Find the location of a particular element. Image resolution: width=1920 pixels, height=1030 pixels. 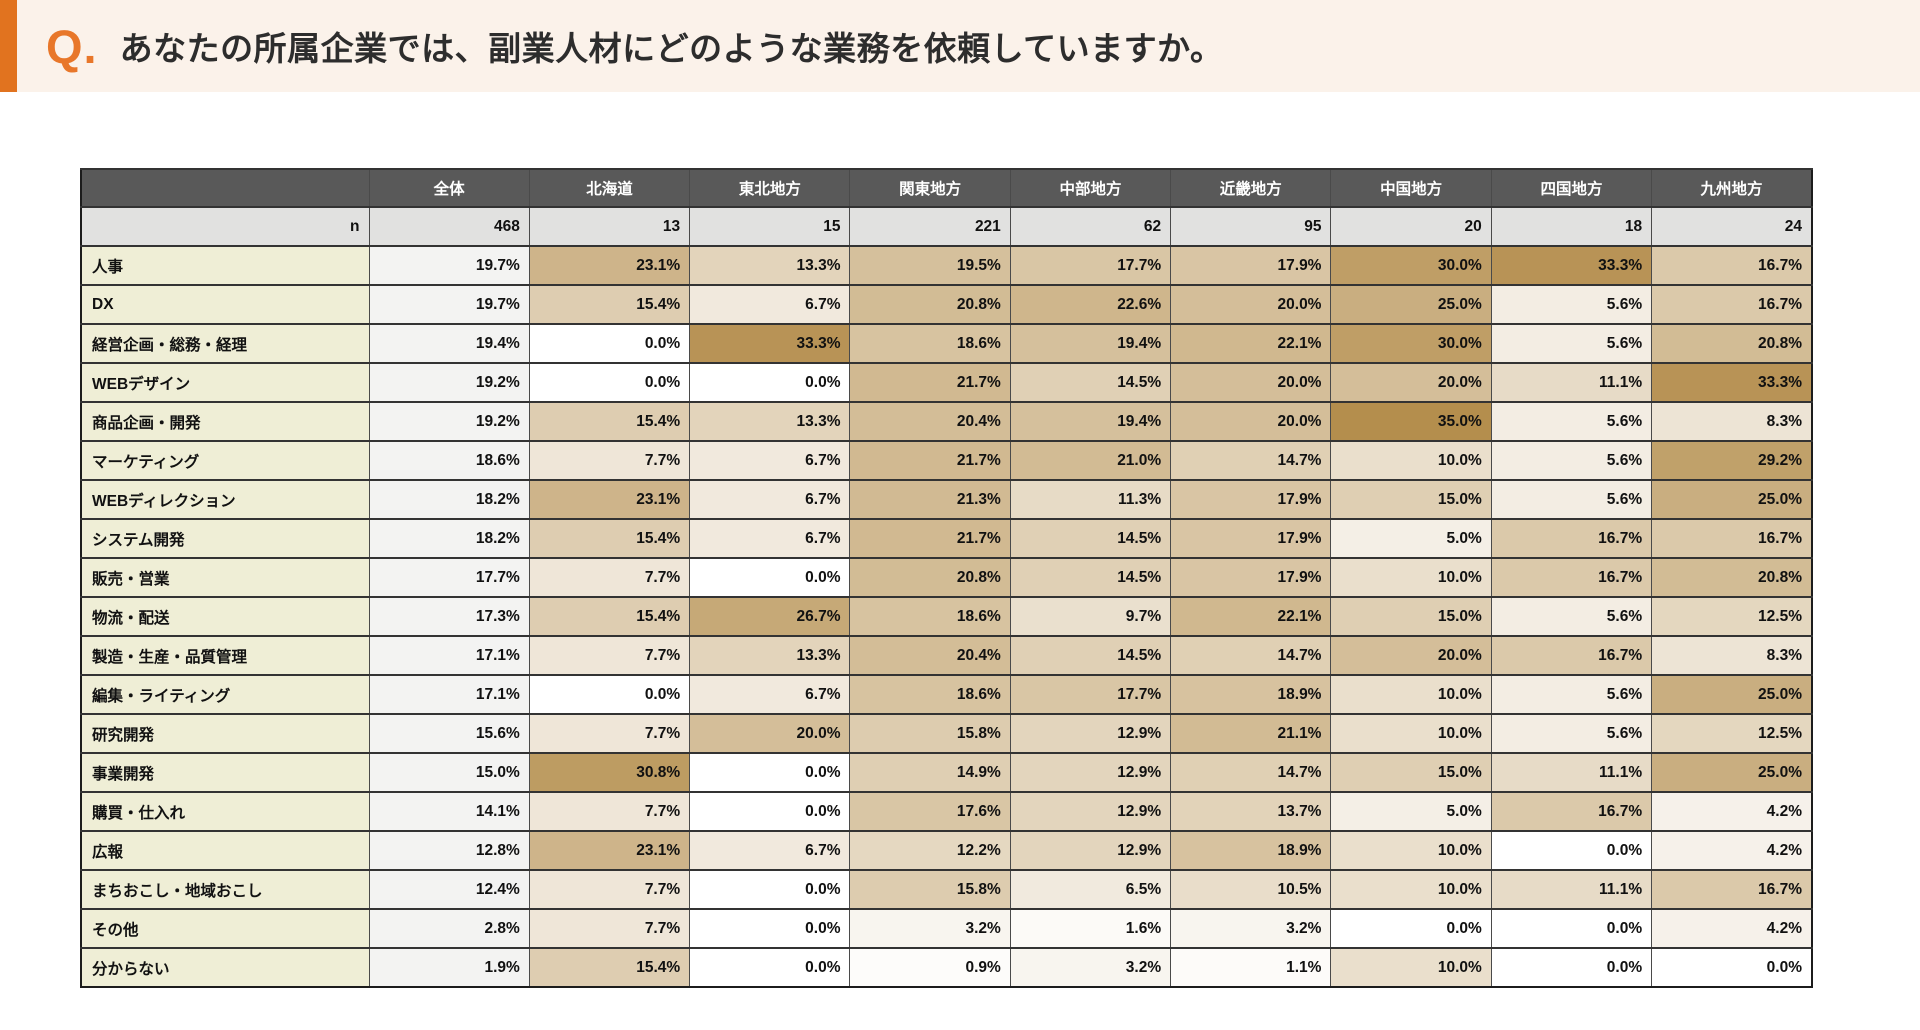

region-value-cell: 19.4% is located at coordinates (1090, 421).